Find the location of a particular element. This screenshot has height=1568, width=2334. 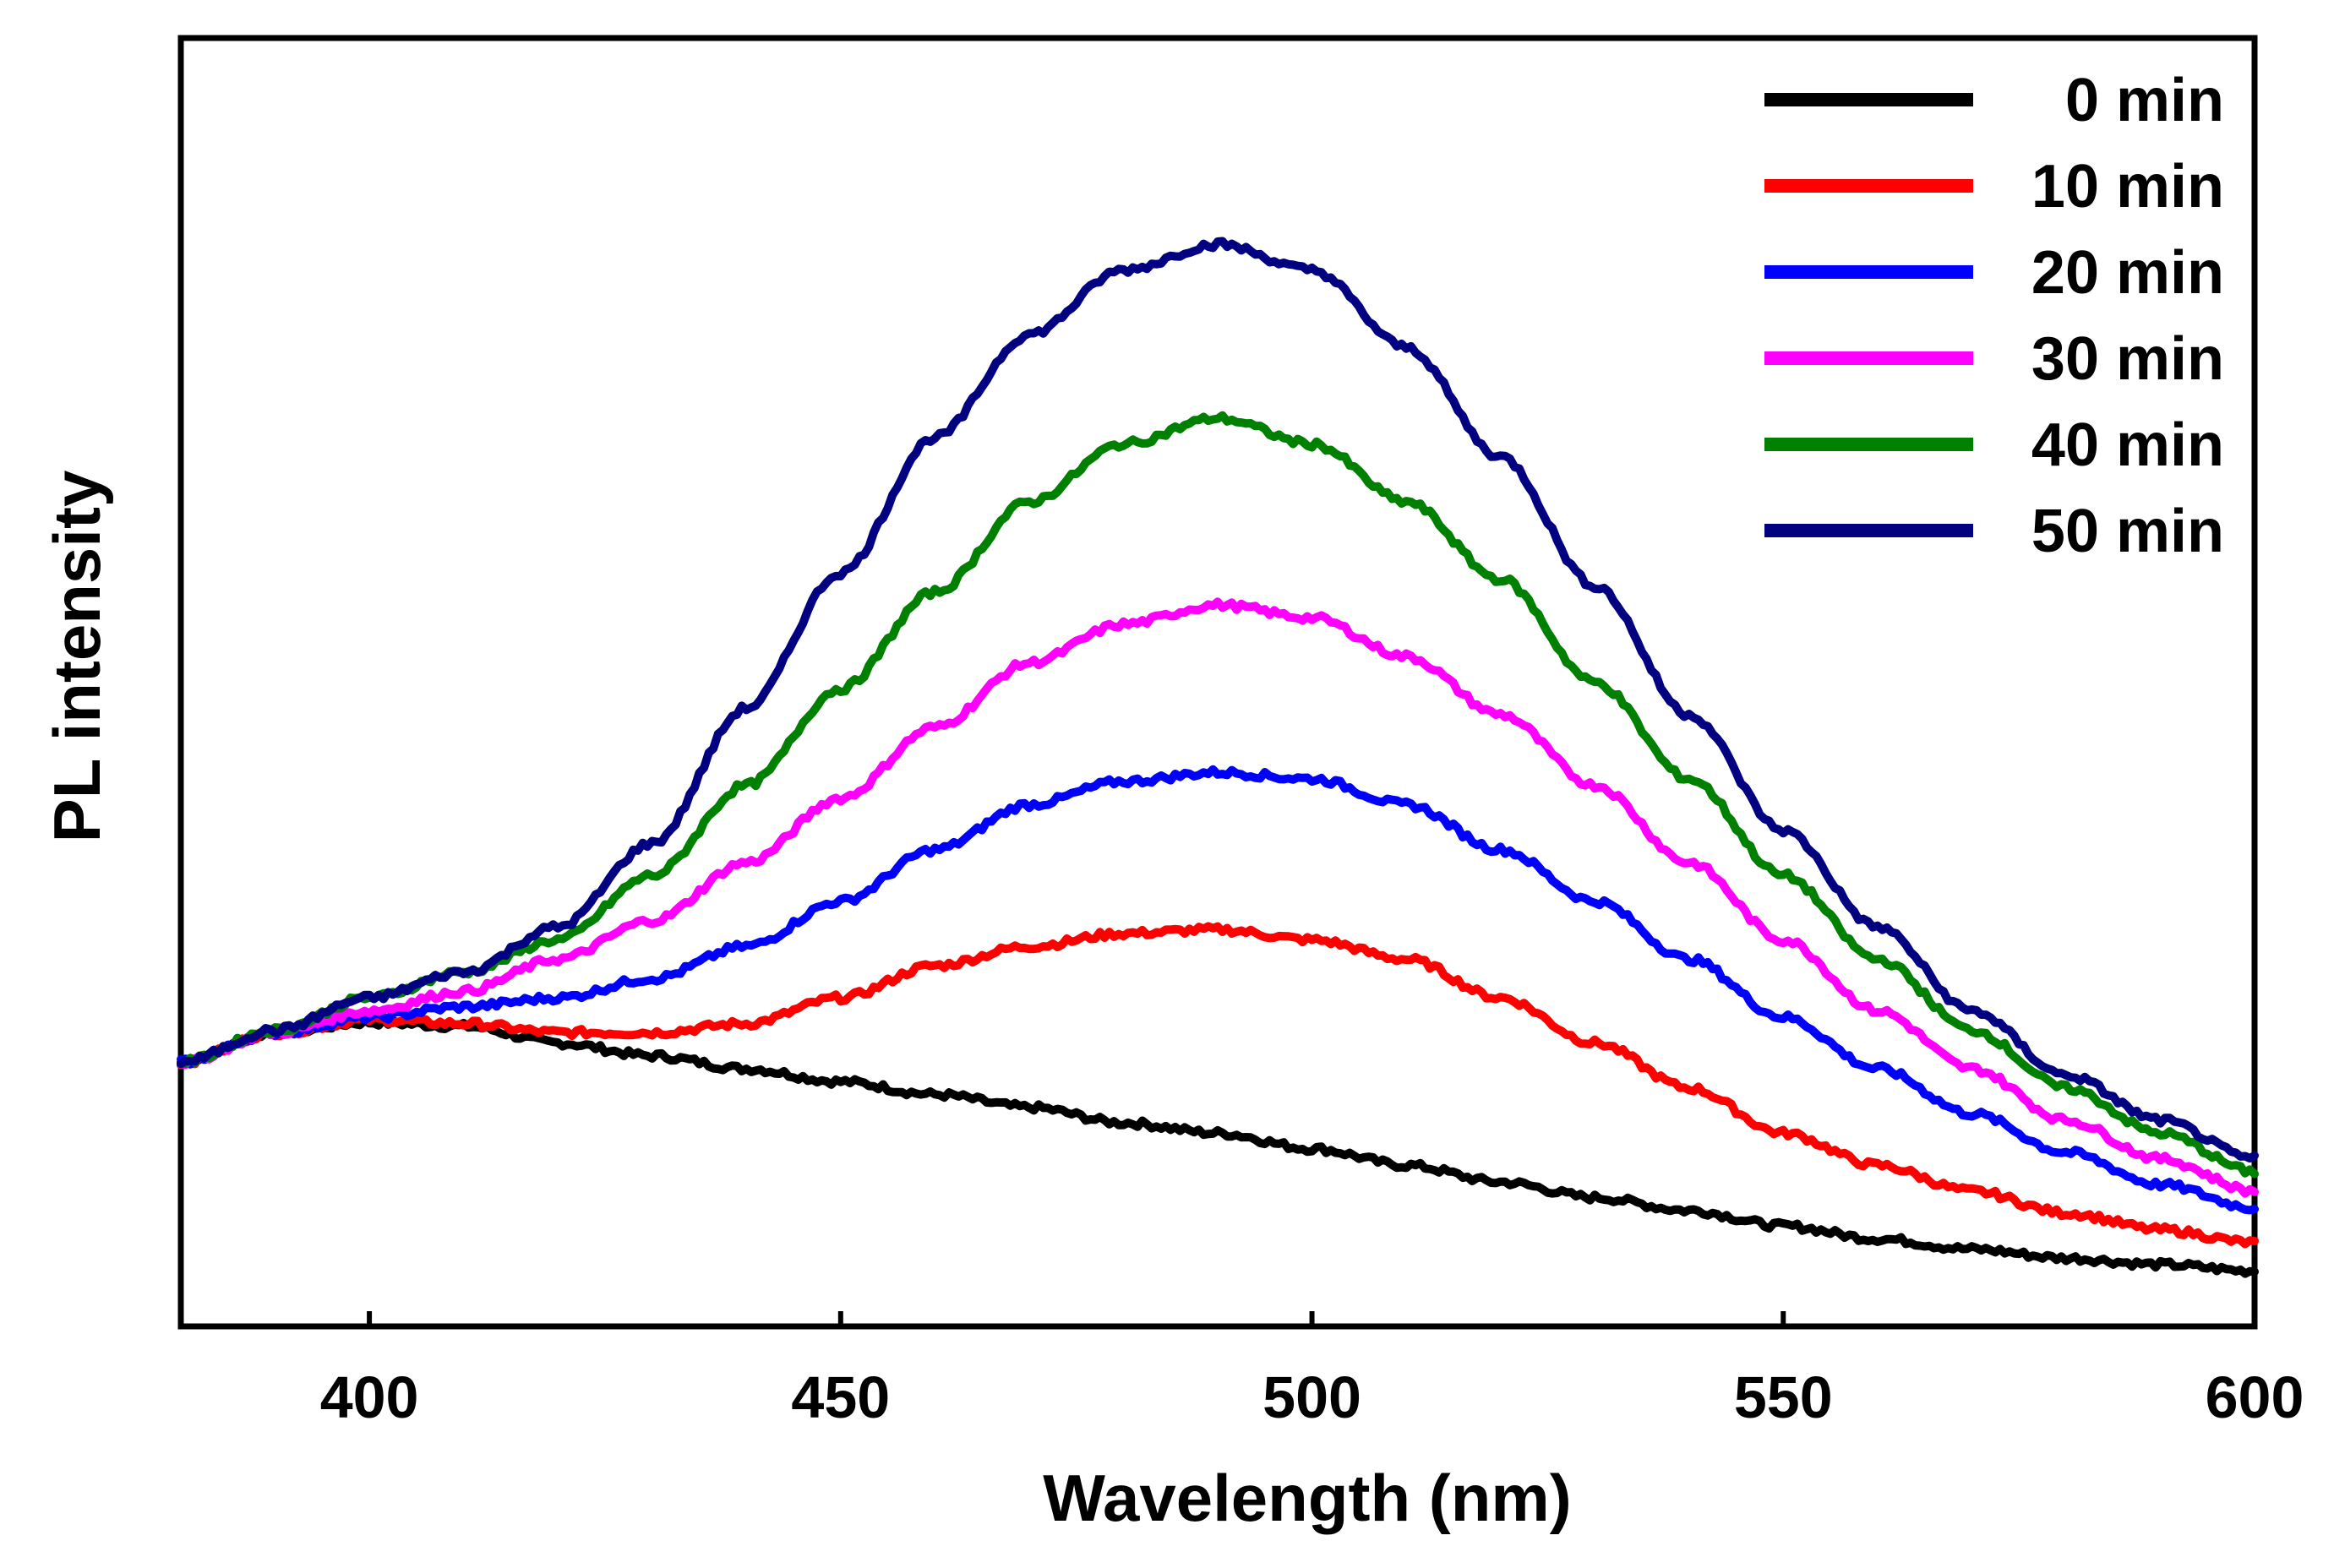

x-tick-label: 550 is located at coordinates (1783, 1397).